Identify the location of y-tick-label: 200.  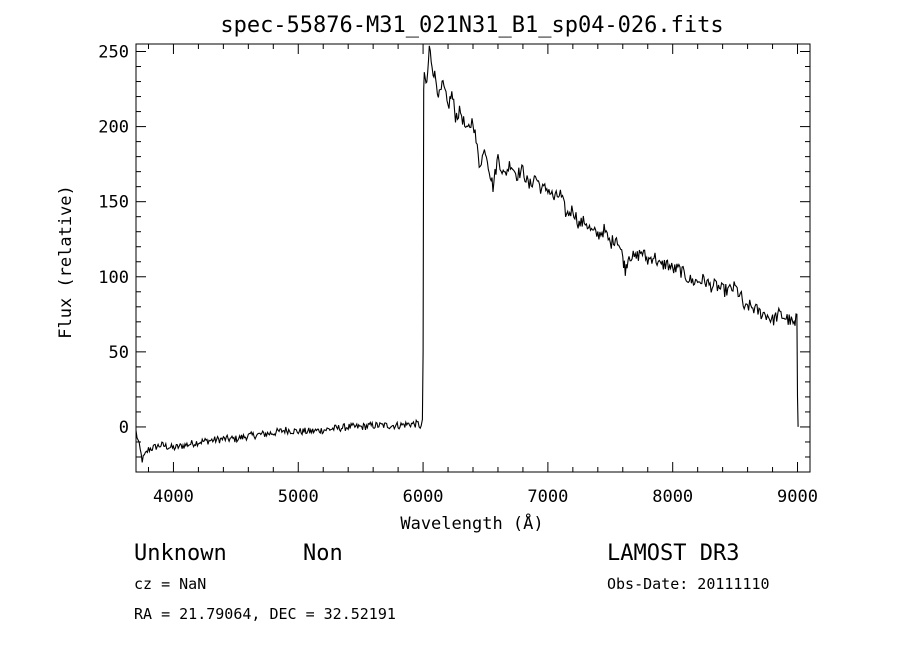
(113, 128).